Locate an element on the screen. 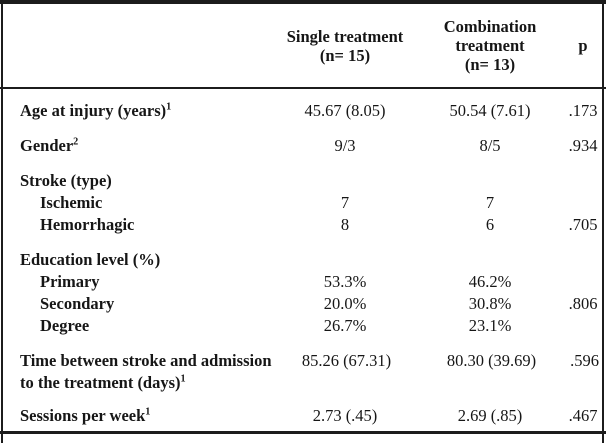 The image size is (606, 443). single-treatment-value: 53.3% is located at coordinates (345, 281).